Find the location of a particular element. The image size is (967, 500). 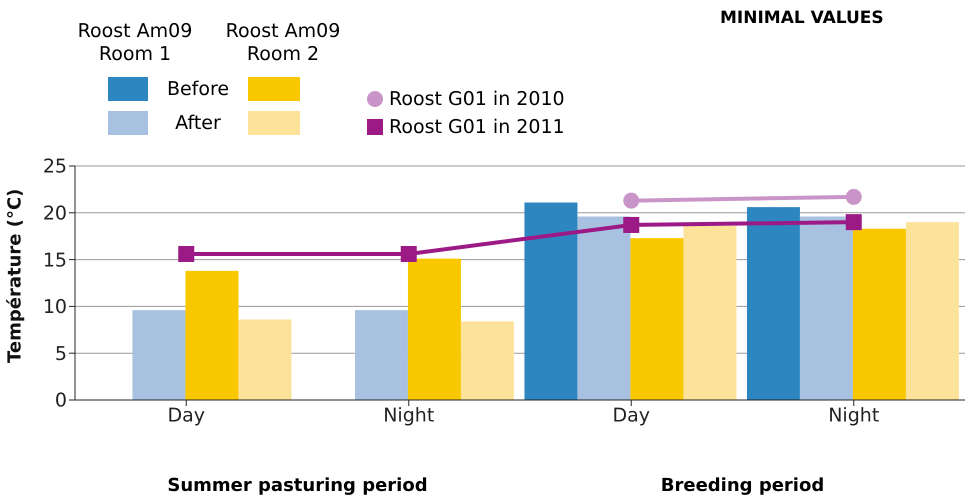

y-tick-label: 15 is located at coordinates (54, 260).